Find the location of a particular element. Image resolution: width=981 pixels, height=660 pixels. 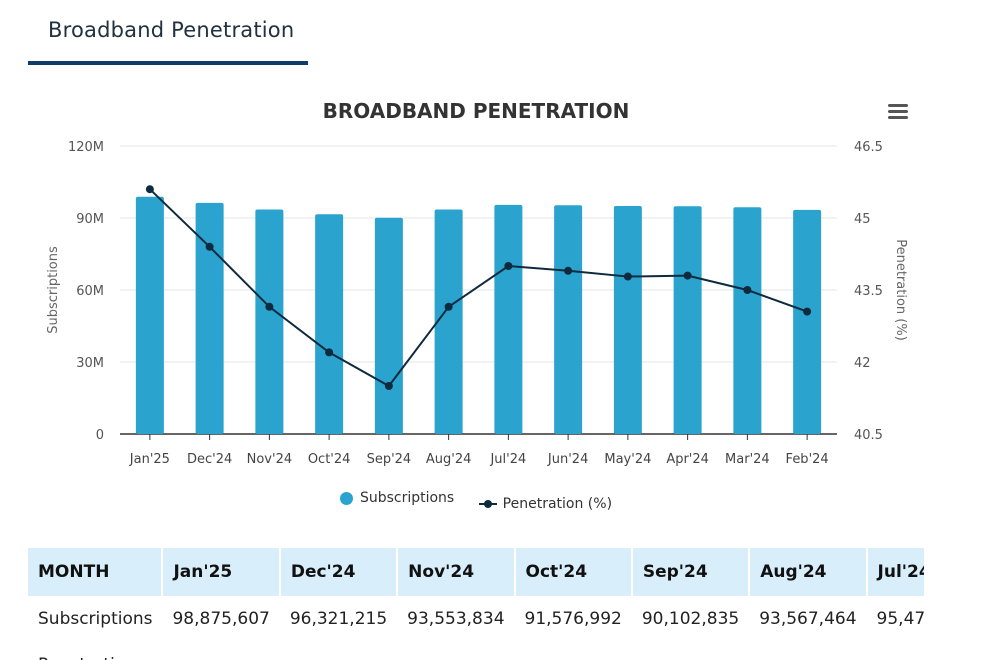

legend-label-subscriptions: Subscriptions is located at coordinates (407, 498).